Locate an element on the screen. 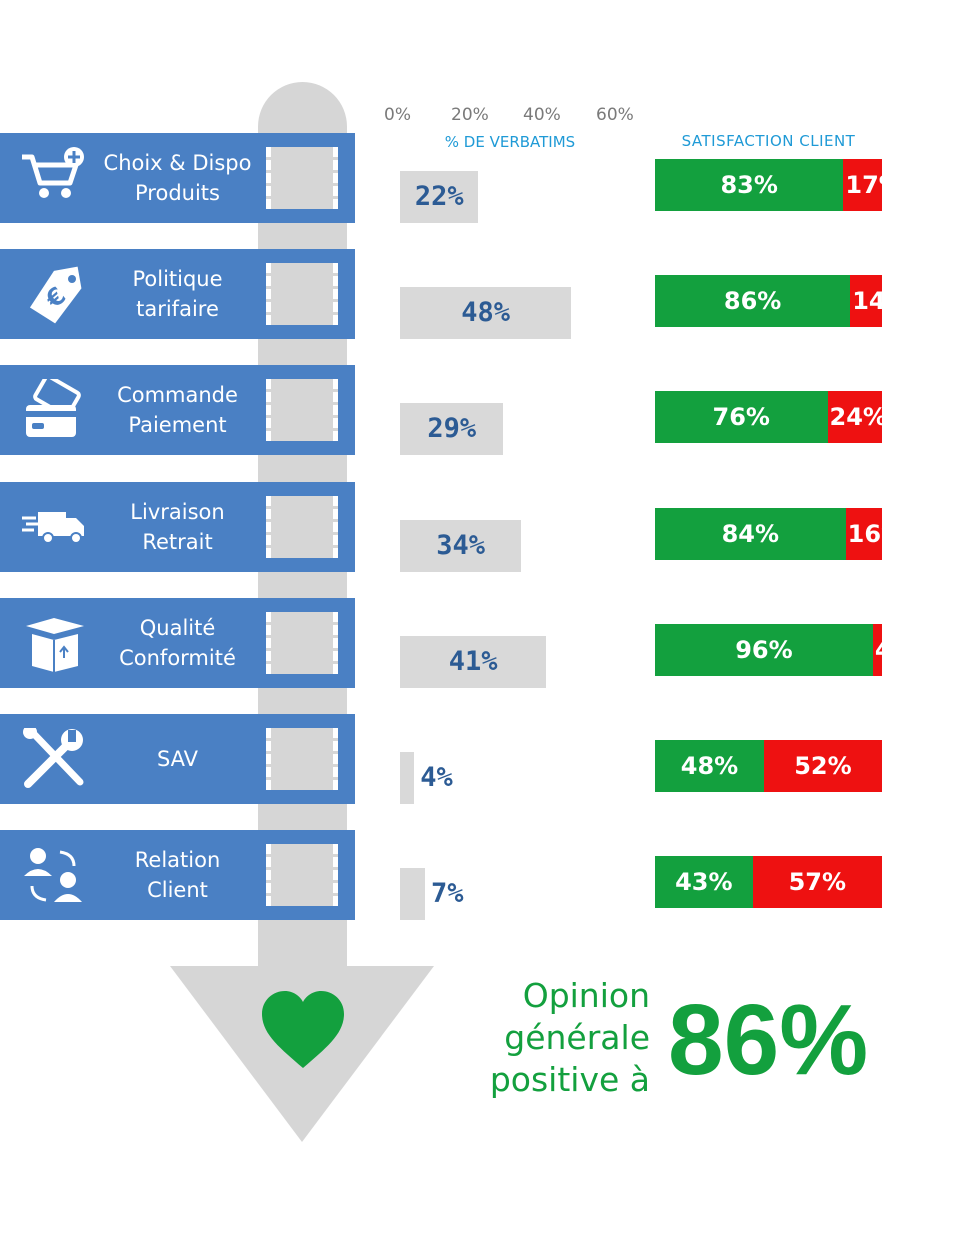  category-label-line: Retrait is located at coordinates (177, 541).